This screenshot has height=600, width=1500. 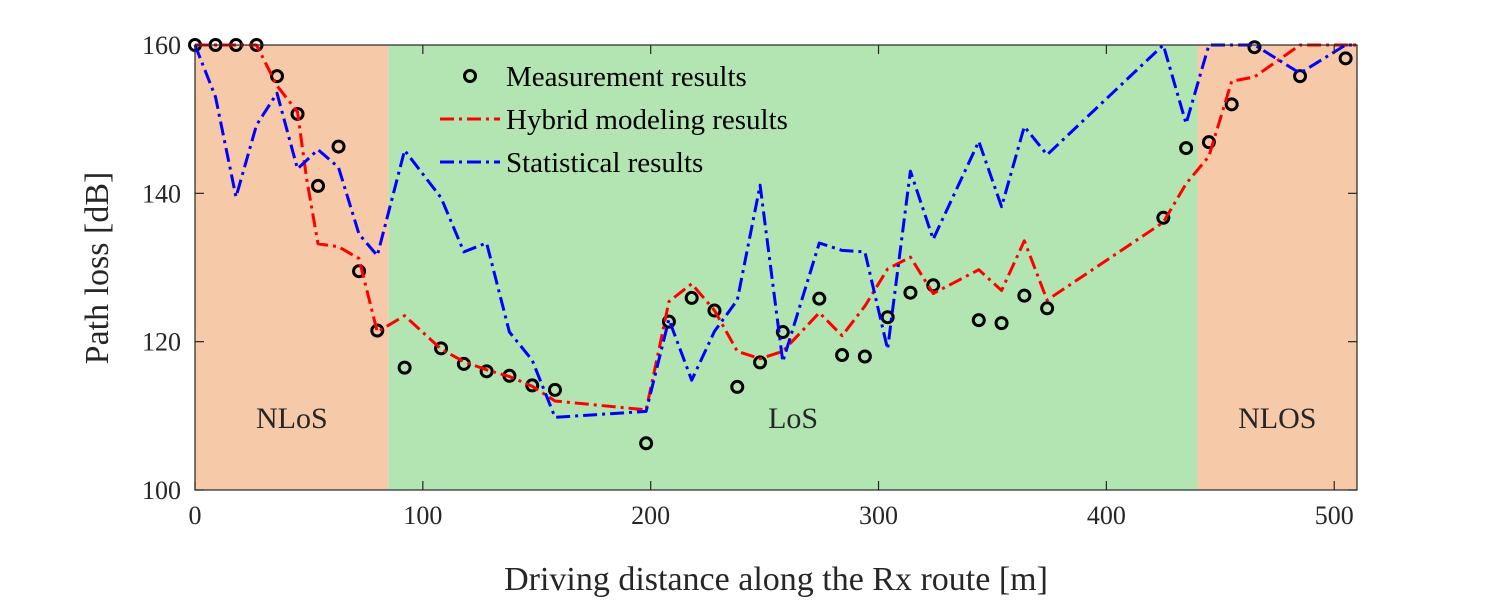 I want to click on y-tick-label: 140, so click(x=161, y=193).